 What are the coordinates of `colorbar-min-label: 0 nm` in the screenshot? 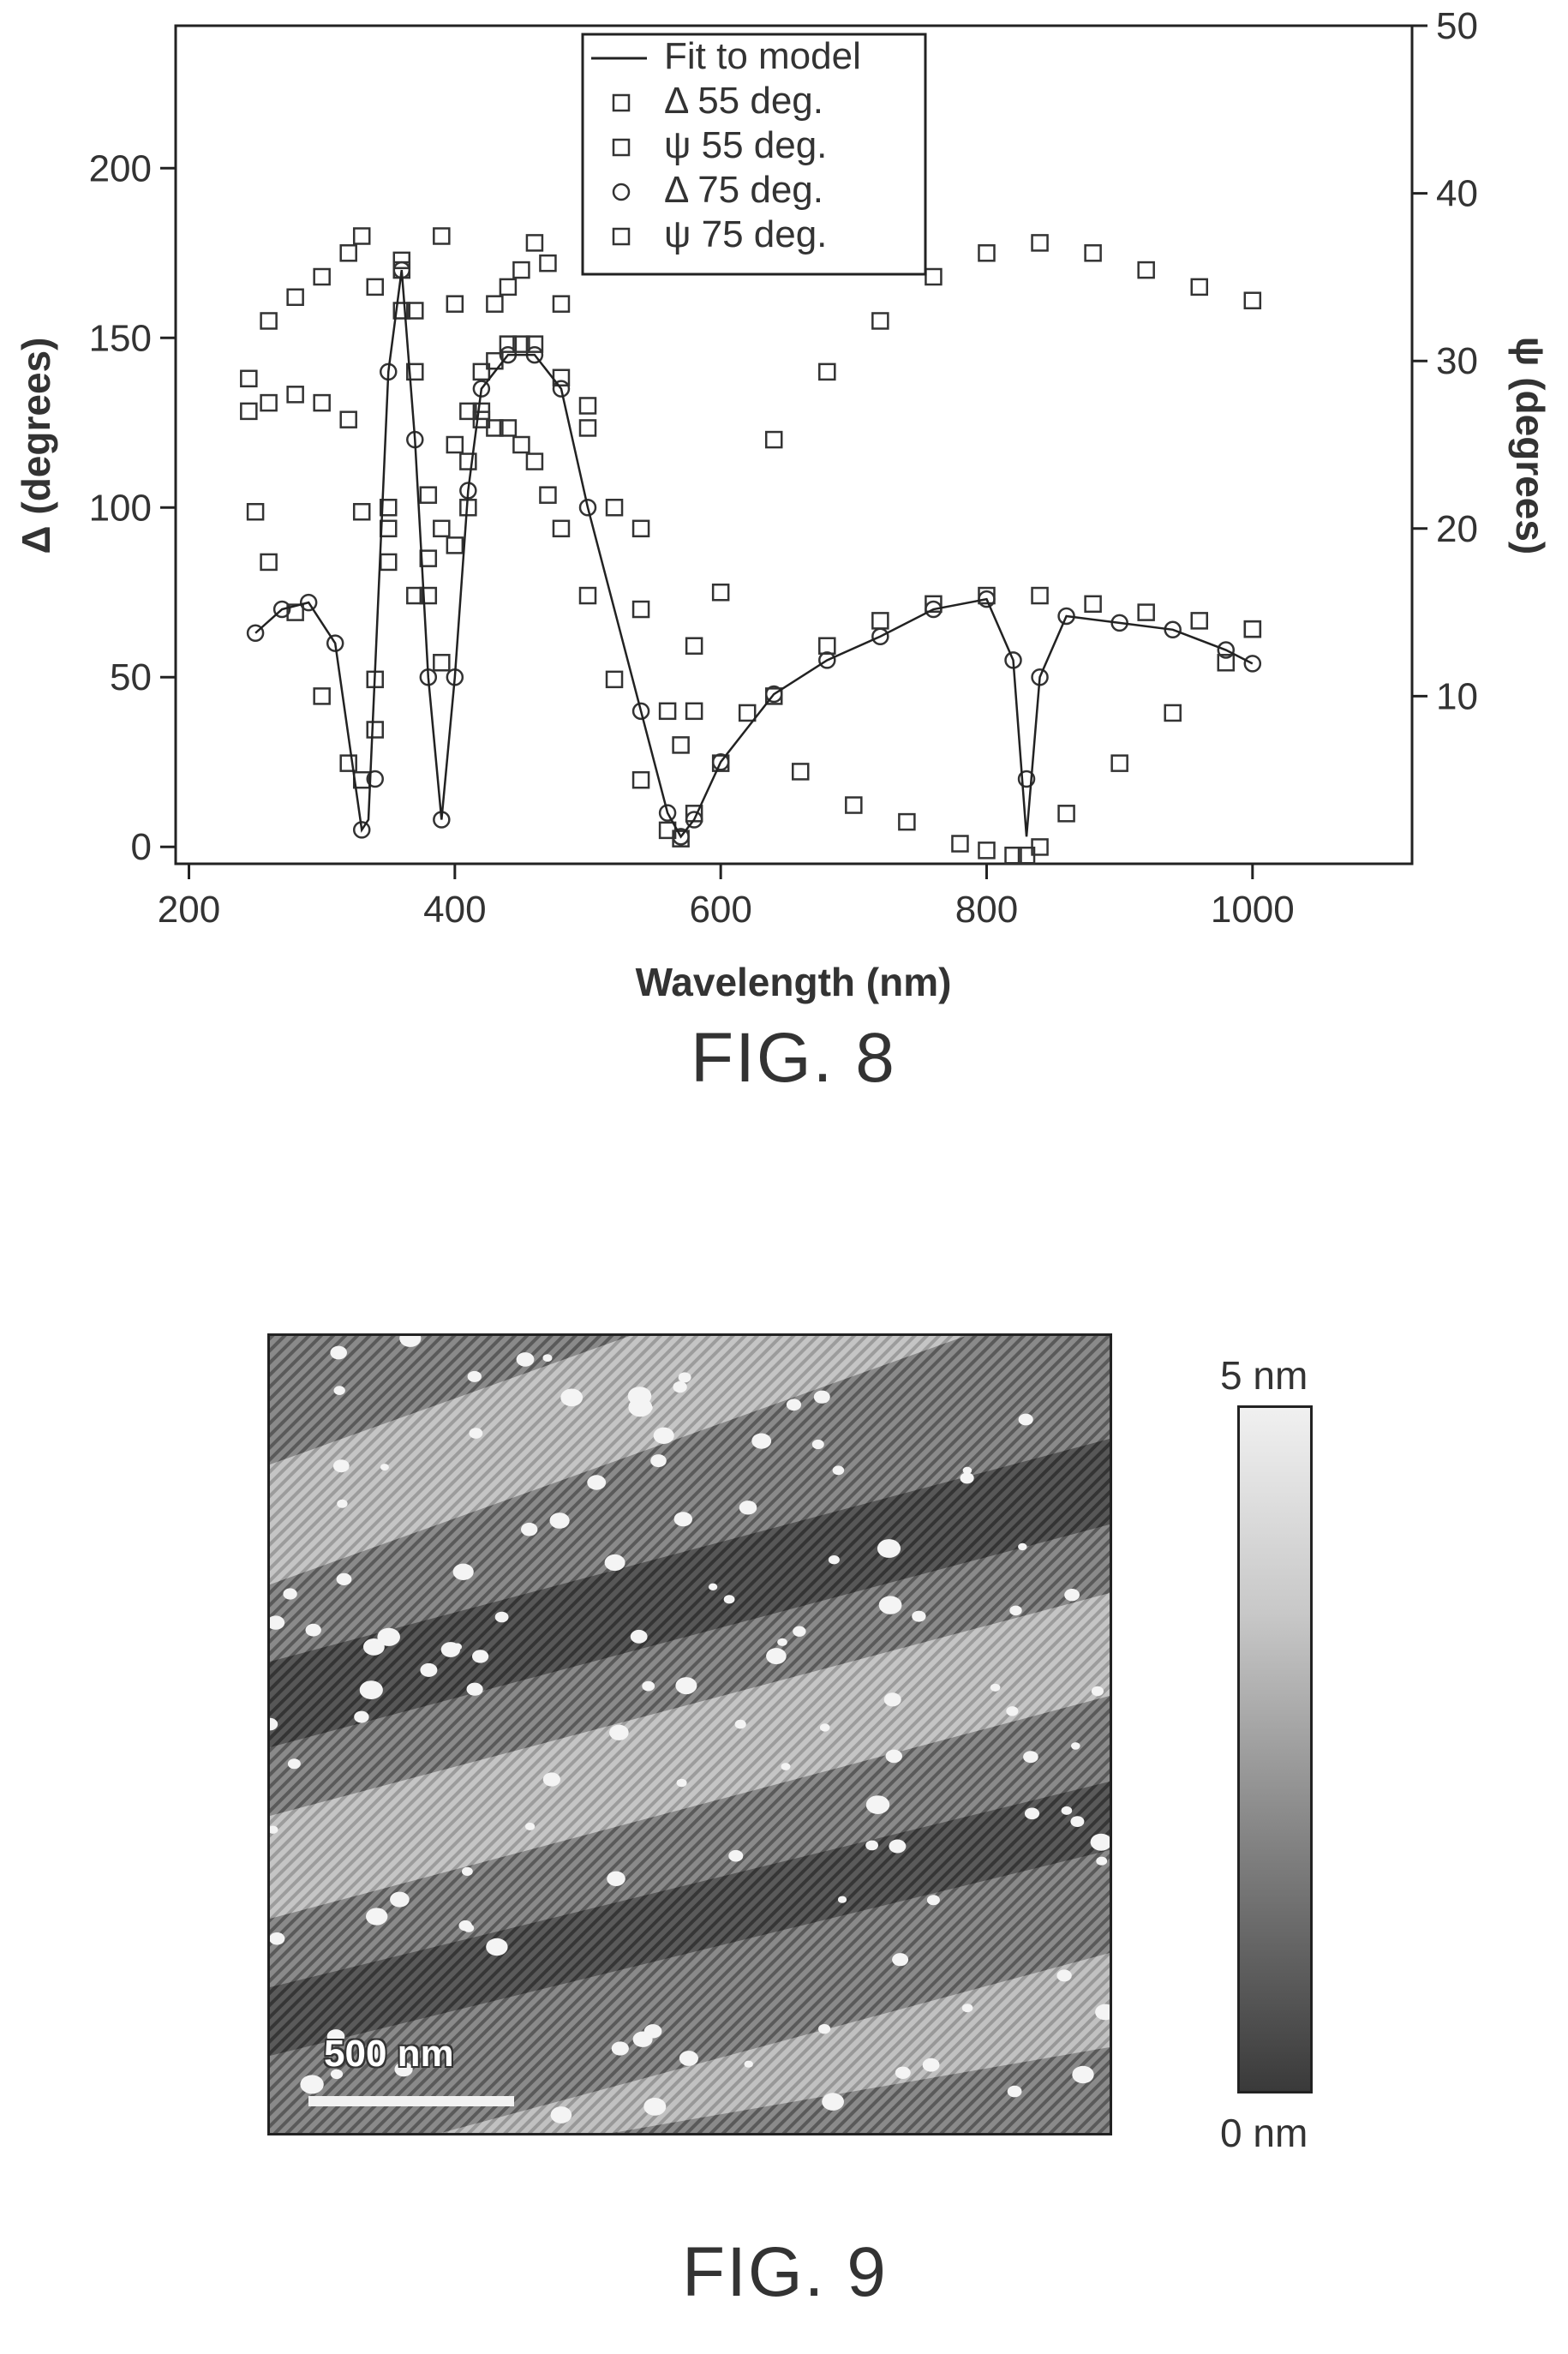 It's located at (1264, 2133).